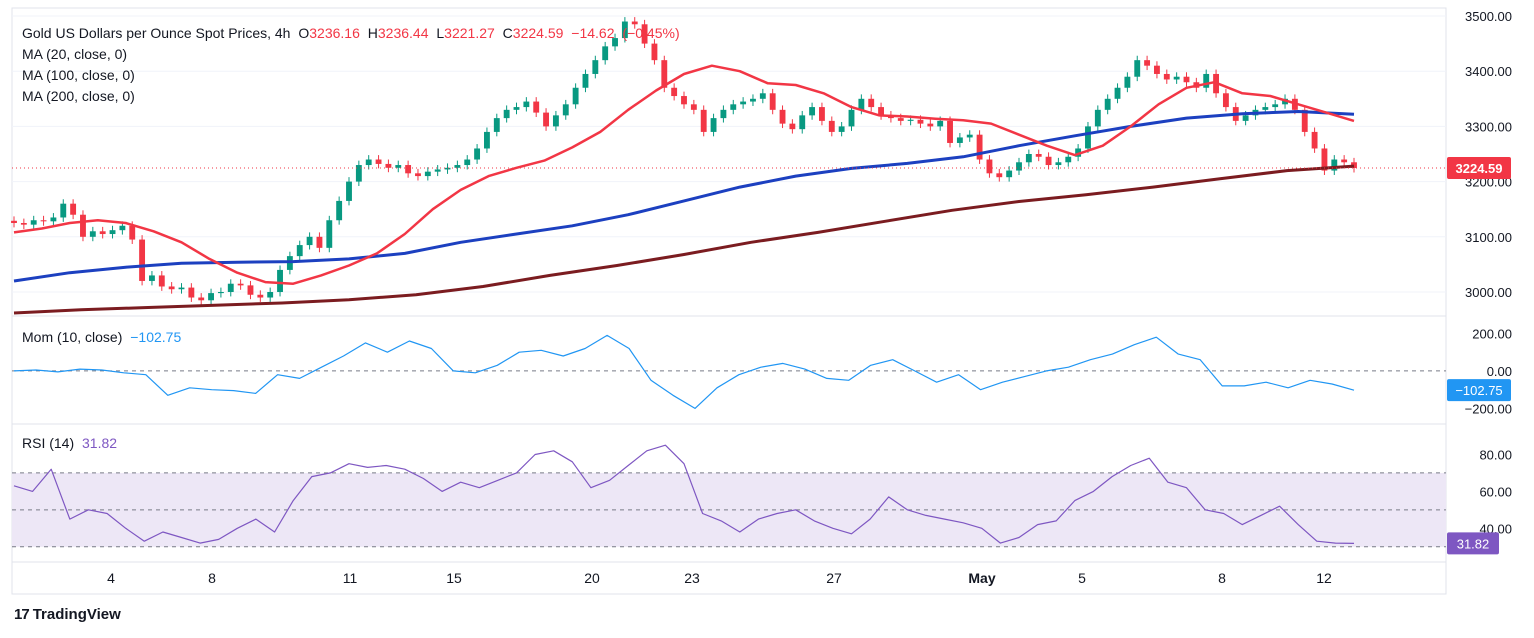 Image resolution: width=1534 pixels, height=638 pixels. Describe the element at coordinates (1479, 168) in the screenshot. I see `last-price-label: 3224.59` at that location.